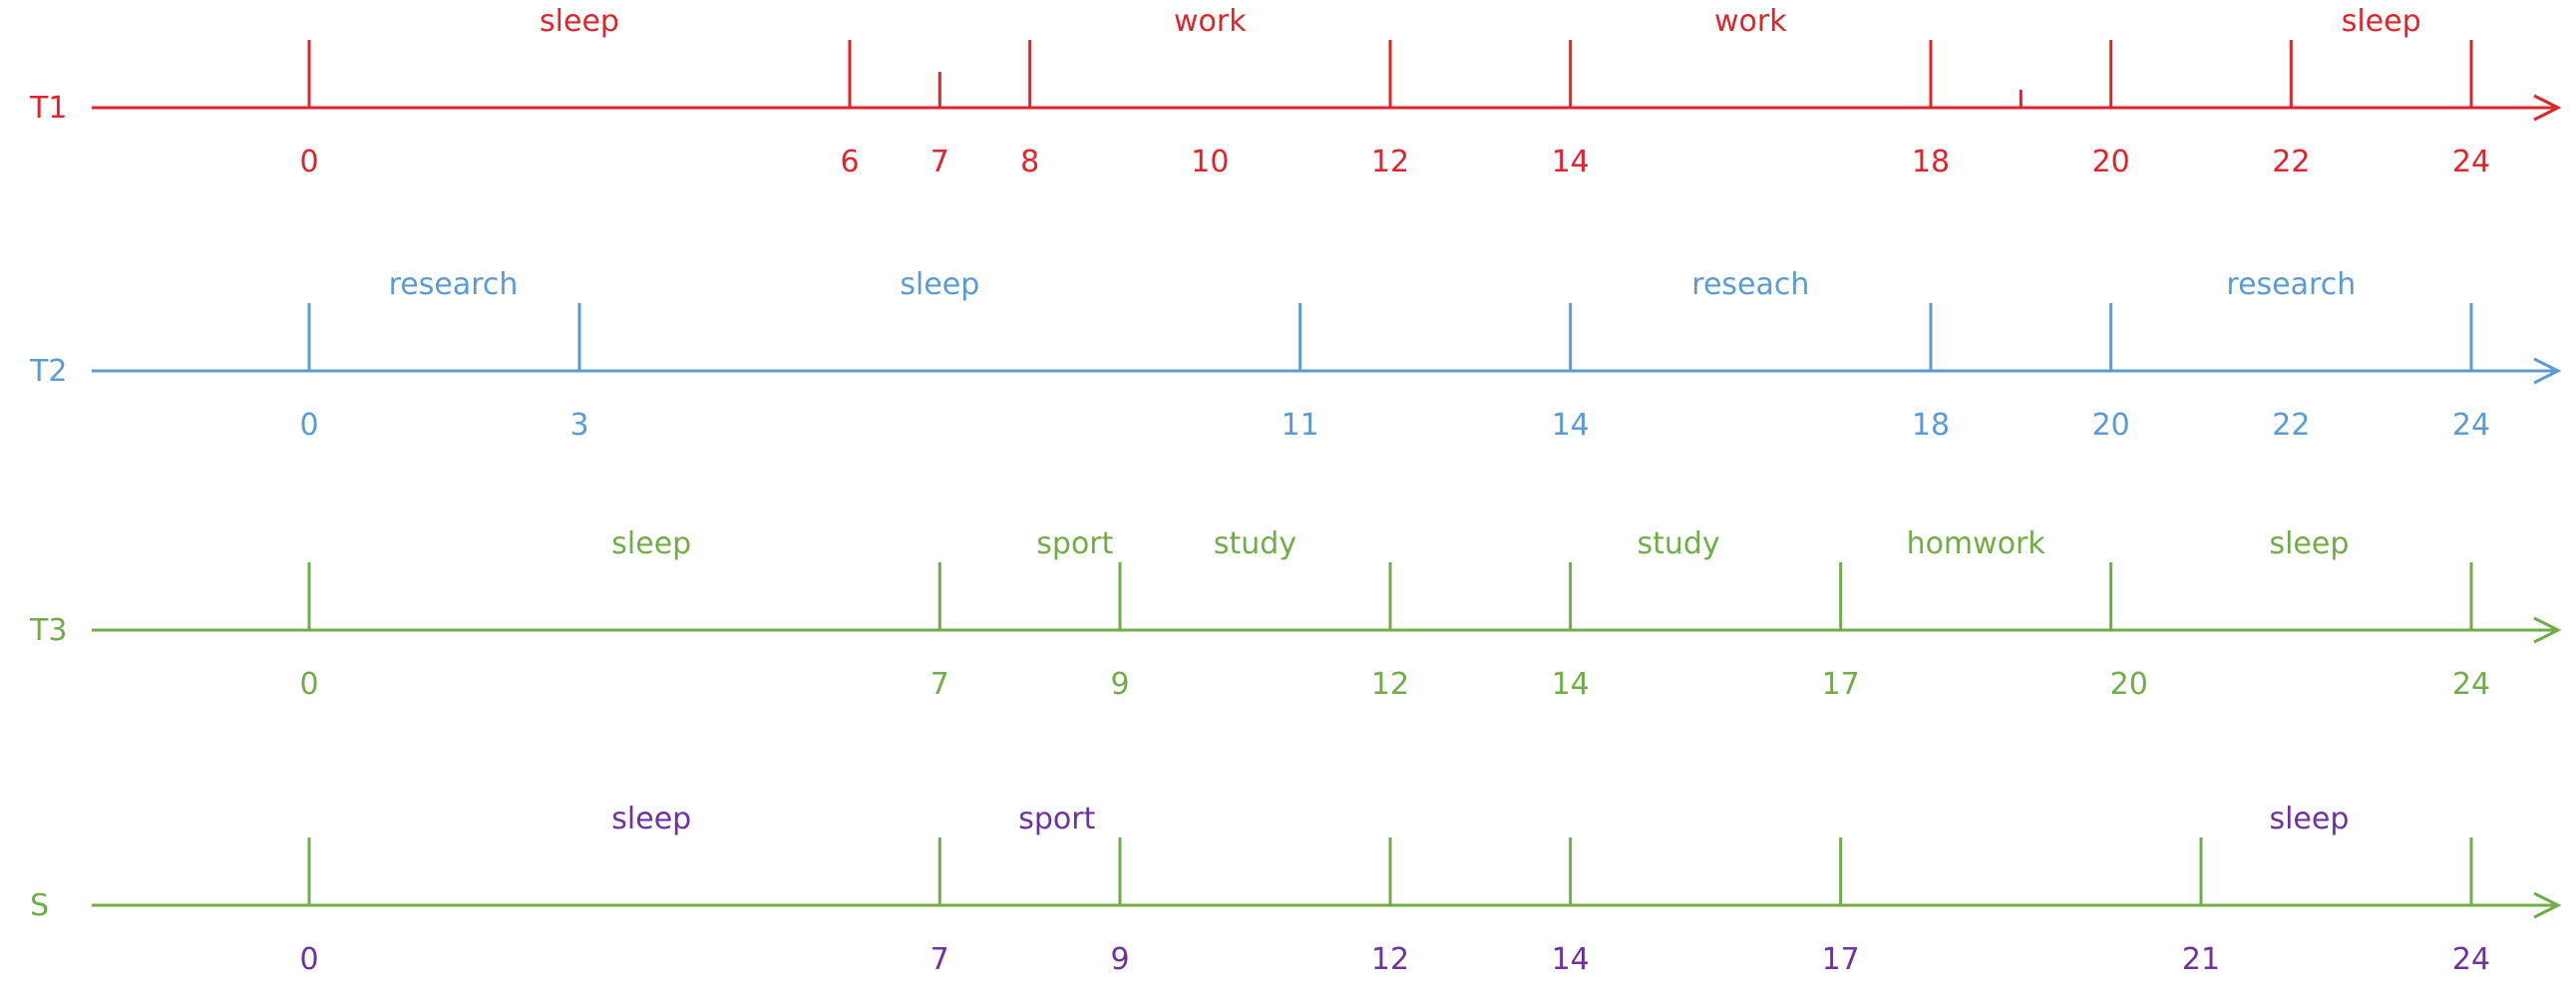 This screenshot has width=2576, height=995. I want to click on activity-label: reseach, so click(1750, 285).